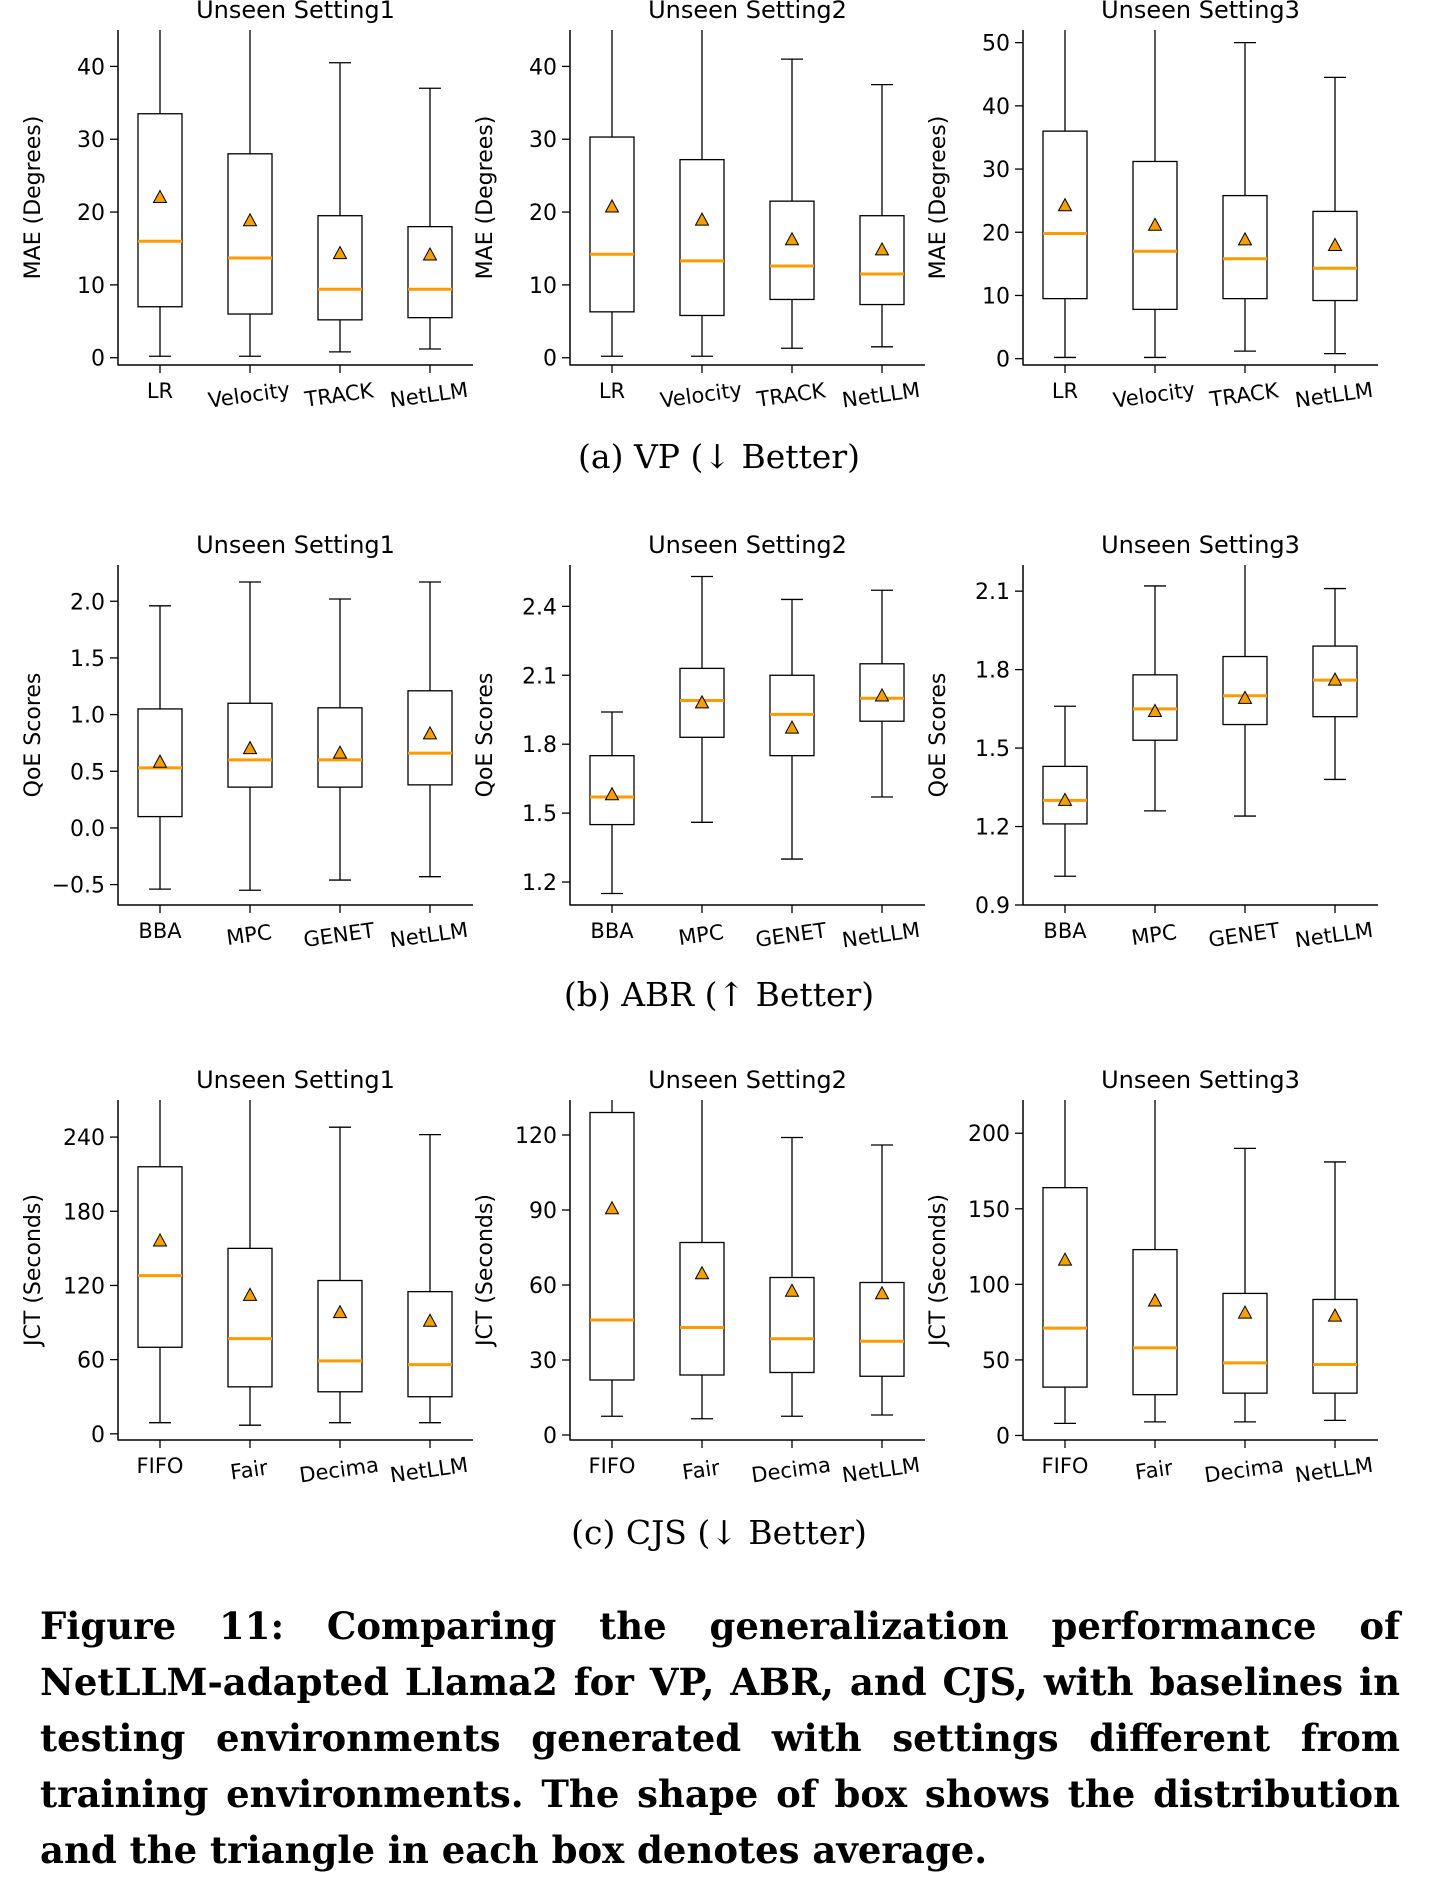 The height and width of the screenshot is (1890, 1438). I want to click on caption-abr: (b) ABR (↑ Better), so click(719, 994).